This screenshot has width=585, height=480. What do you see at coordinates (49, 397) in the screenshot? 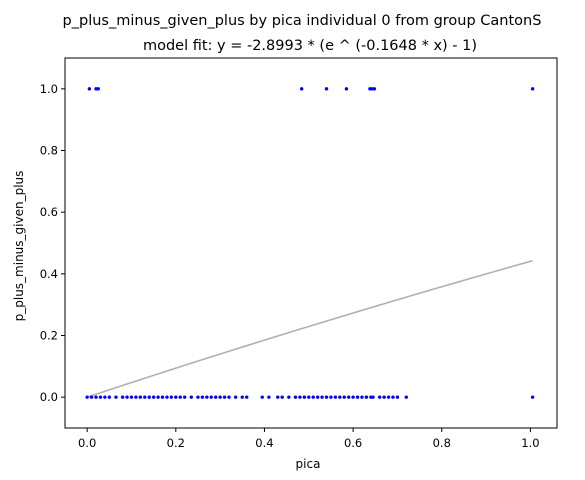
I see `y-tick-label: 0.0` at bounding box center [49, 397].